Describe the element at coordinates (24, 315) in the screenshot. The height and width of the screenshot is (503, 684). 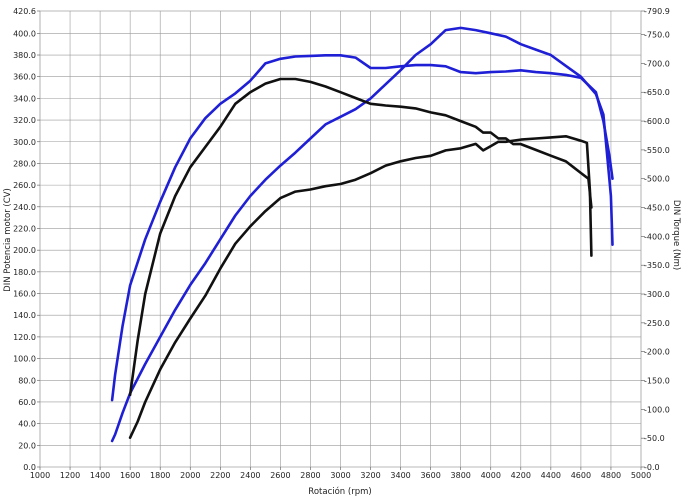
I see `y-tick-label: 140.0` at that location.